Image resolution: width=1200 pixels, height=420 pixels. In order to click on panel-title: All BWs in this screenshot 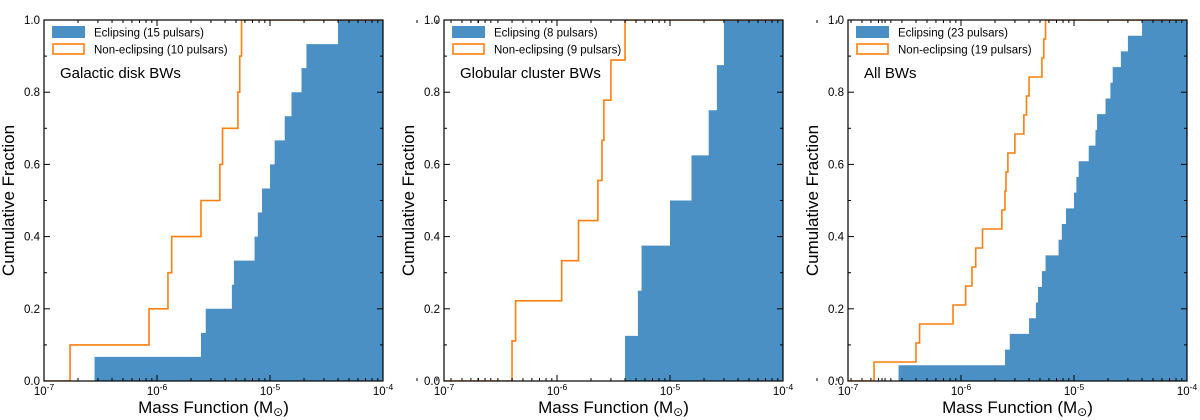, I will do `click(890, 73)`.